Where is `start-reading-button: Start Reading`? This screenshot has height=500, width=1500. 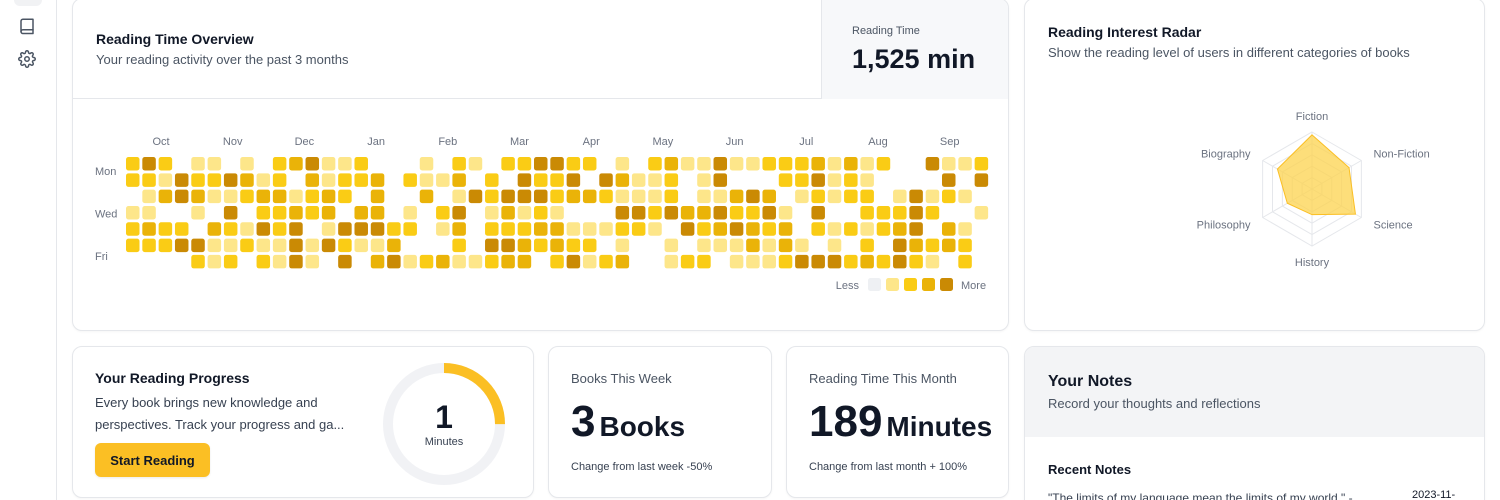 start-reading-button: Start Reading is located at coordinates (152, 460).